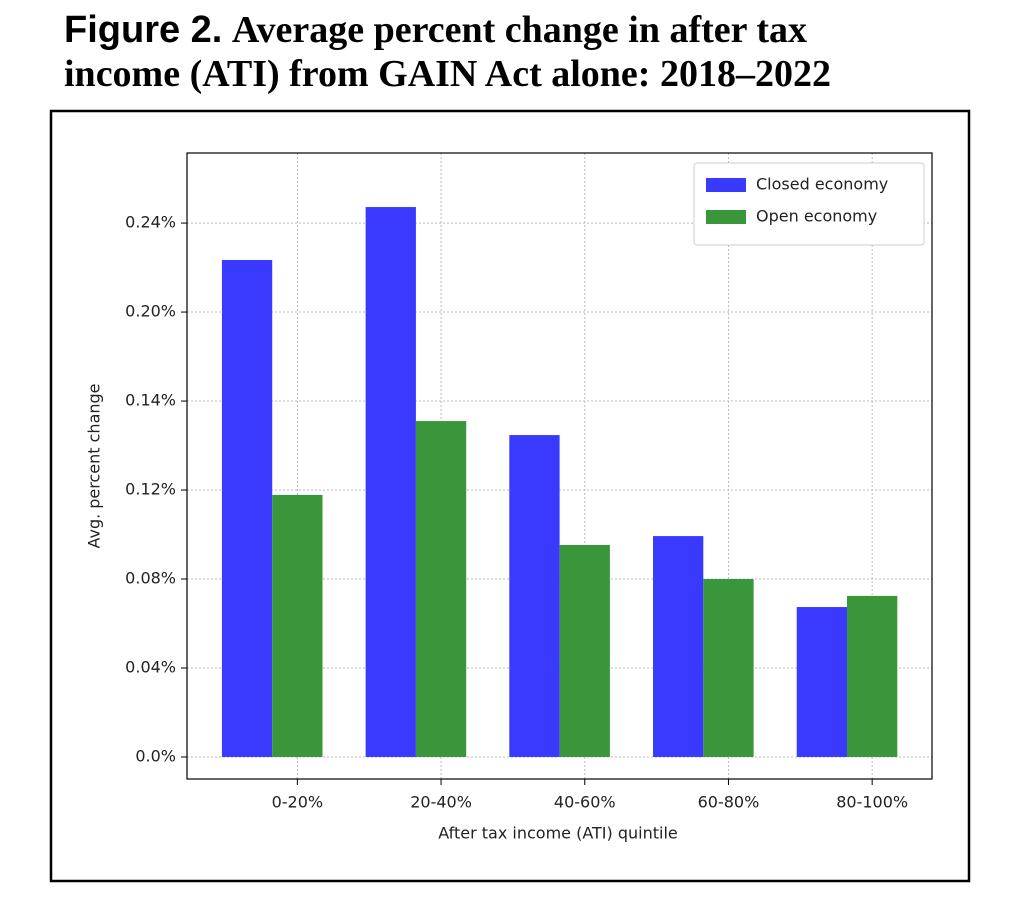  Describe the element at coordinates (872, 802) in the screenshot. I see `x-tick-label: 80-100%` at that location.